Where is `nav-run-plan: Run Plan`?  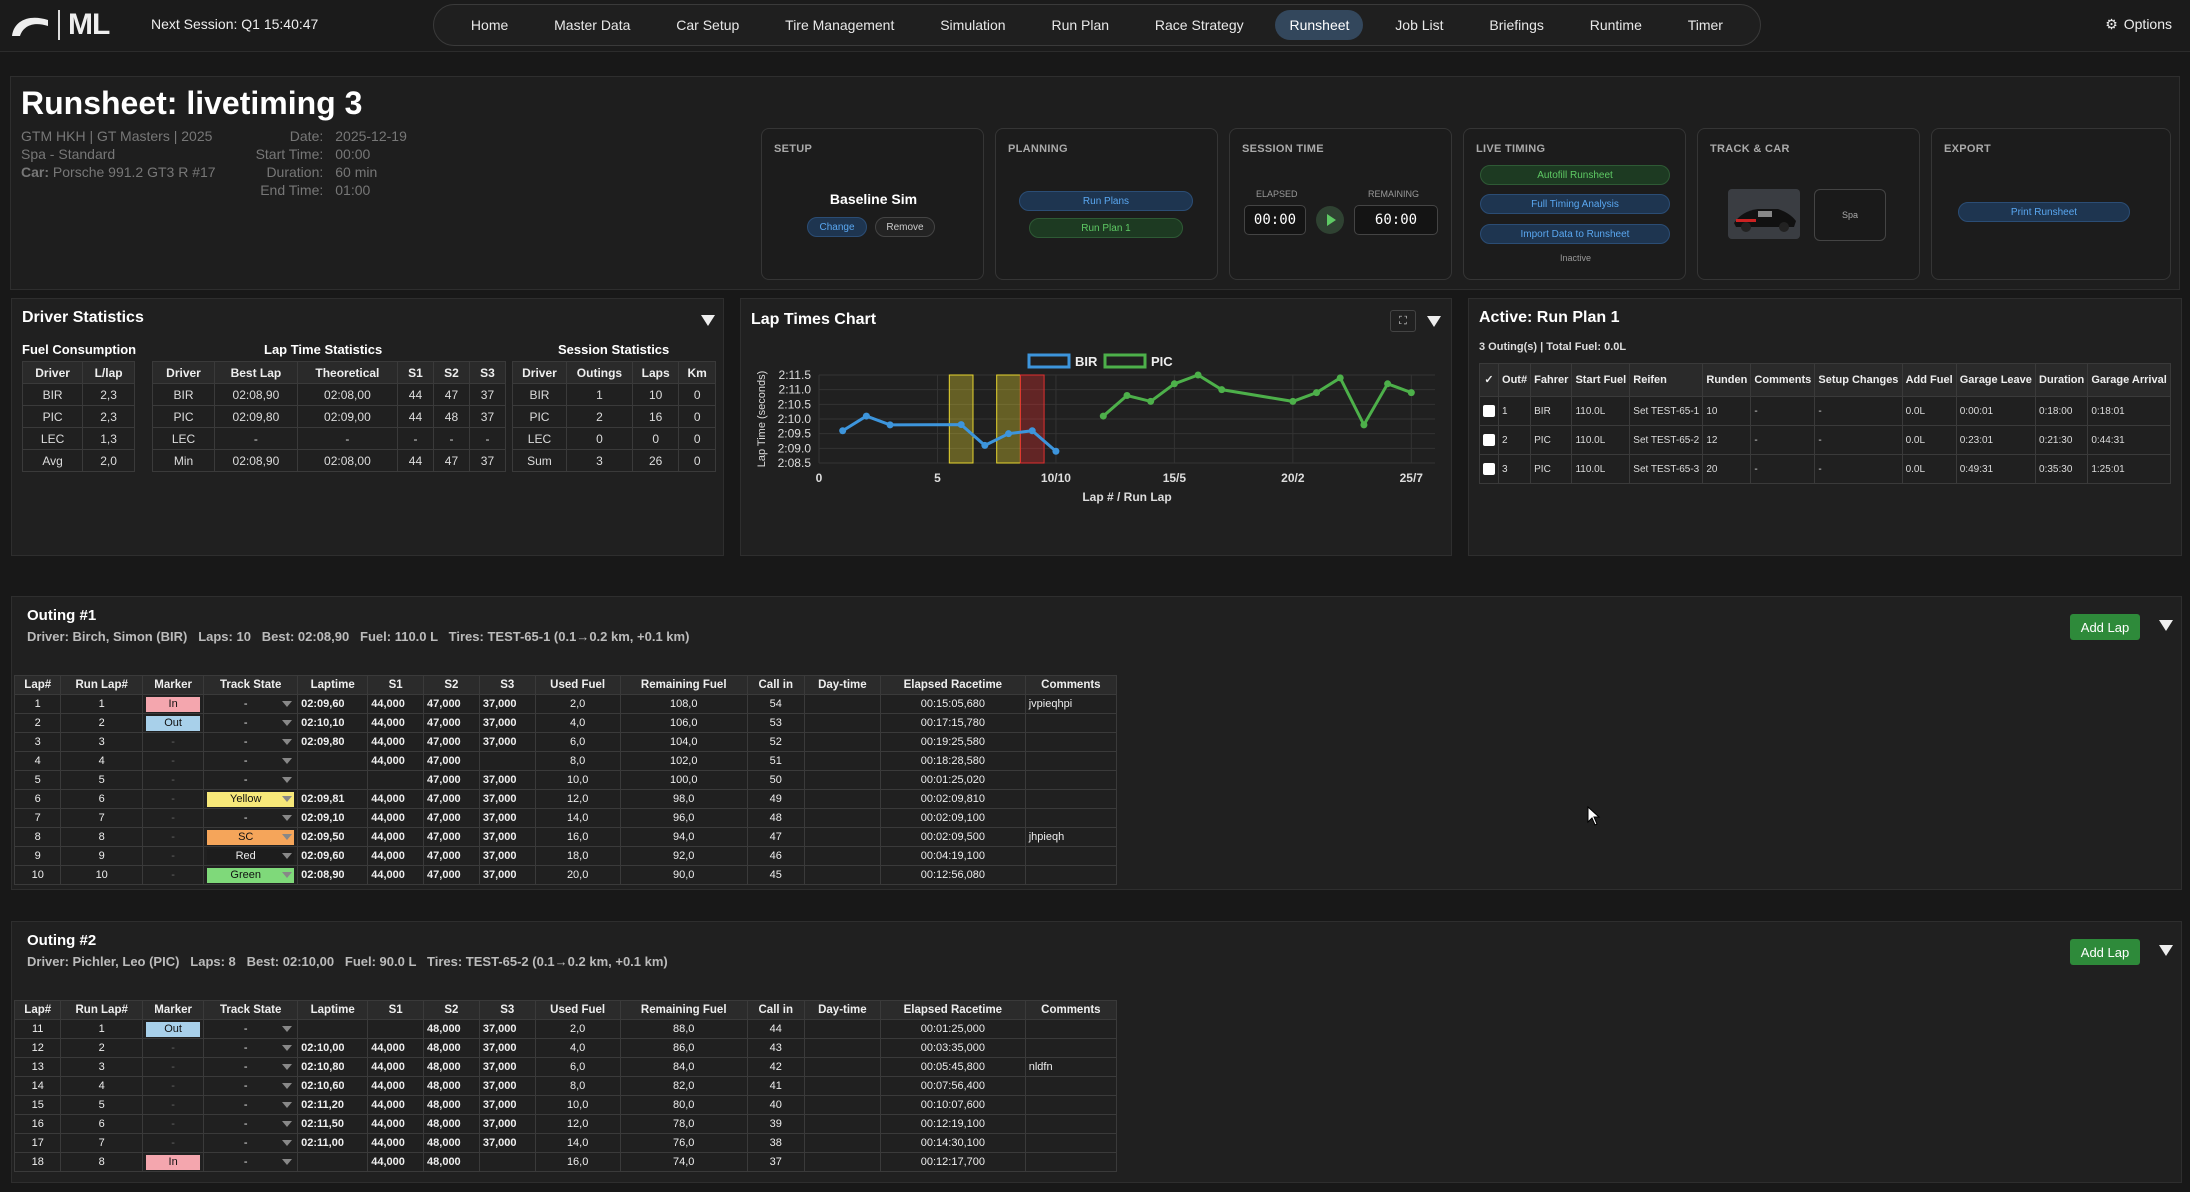
nav-run-plan: Run Plan is located at coordinates (1080, 25).